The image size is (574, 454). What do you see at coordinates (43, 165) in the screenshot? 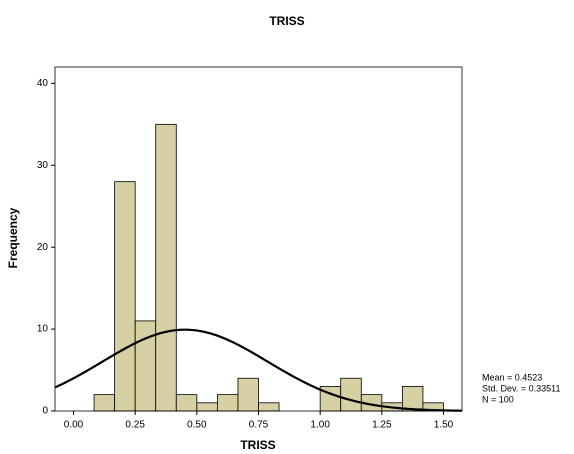
I see `y-tick-label: 30` at bounding box center [43, 165].